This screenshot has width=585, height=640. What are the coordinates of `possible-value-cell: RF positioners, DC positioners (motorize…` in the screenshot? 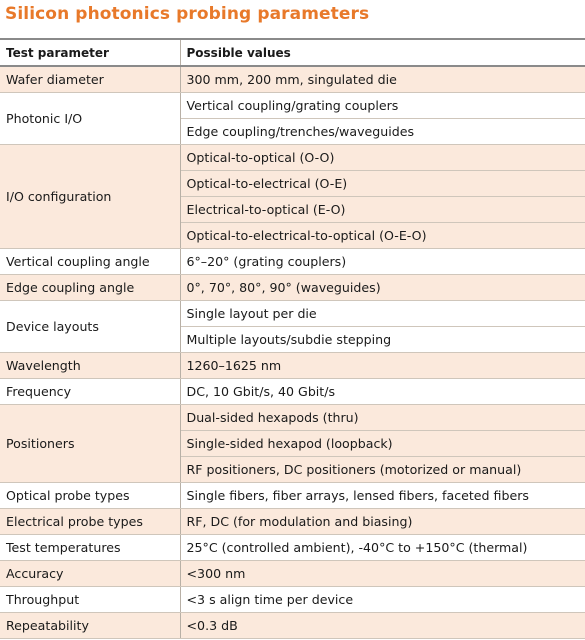 It's located at (382, 469).